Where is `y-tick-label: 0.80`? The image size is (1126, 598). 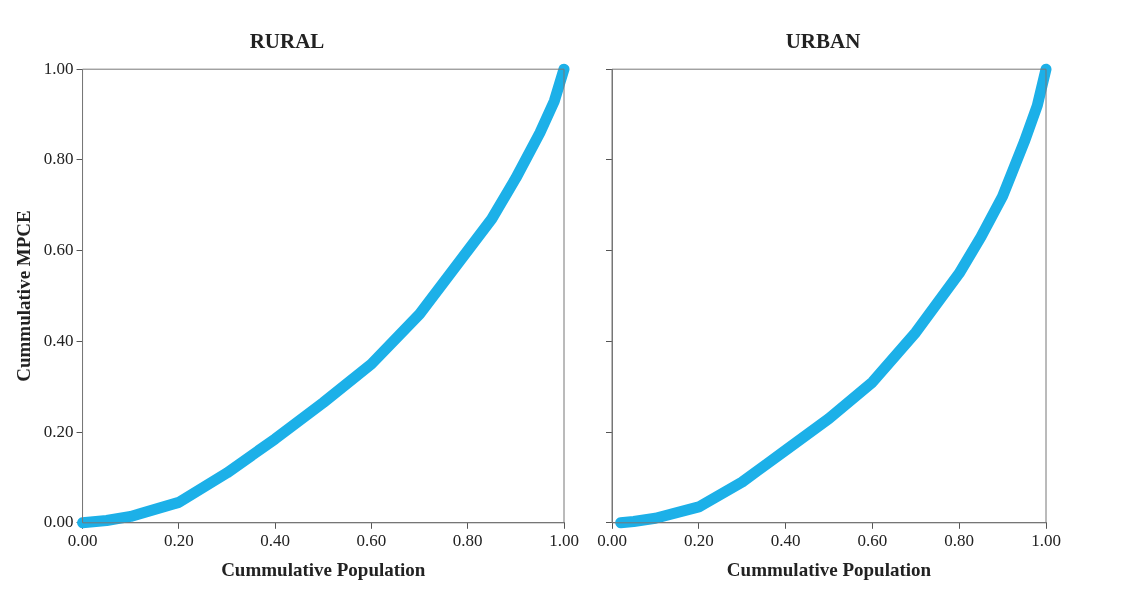
y-tick-label: 0.80 is located at coordinates (58, 159).